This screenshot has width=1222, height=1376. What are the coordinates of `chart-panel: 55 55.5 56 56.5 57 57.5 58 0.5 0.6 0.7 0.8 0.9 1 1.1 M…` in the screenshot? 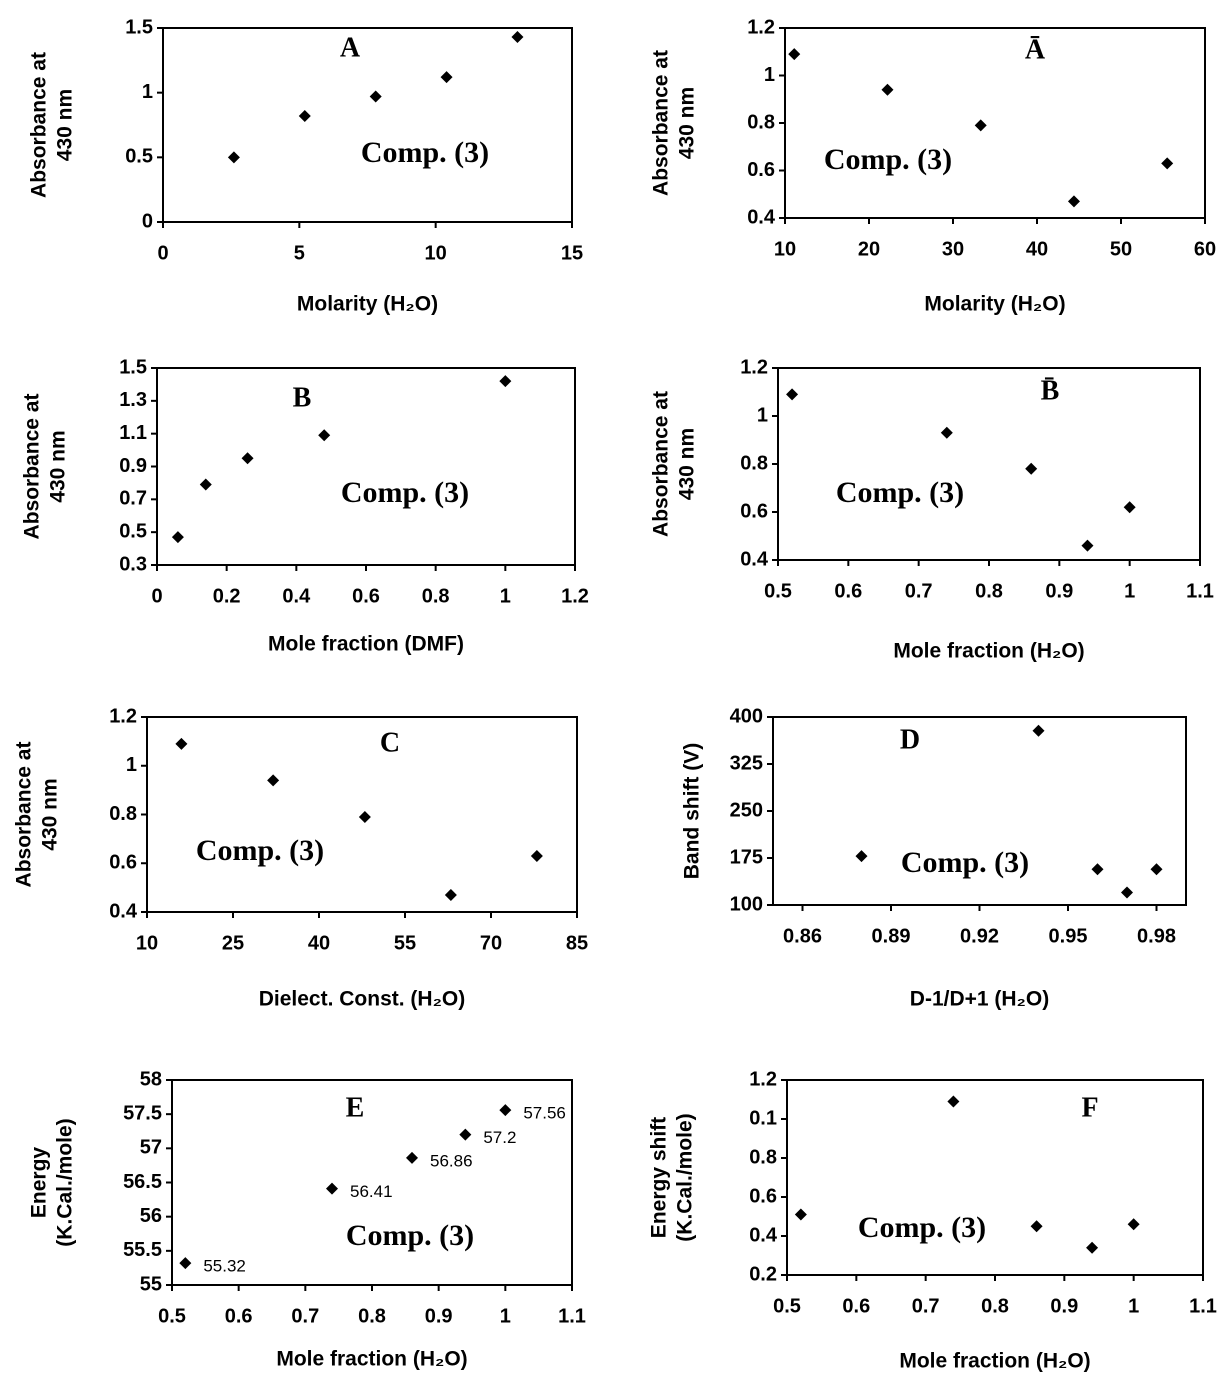 It's located at (307, 1219).